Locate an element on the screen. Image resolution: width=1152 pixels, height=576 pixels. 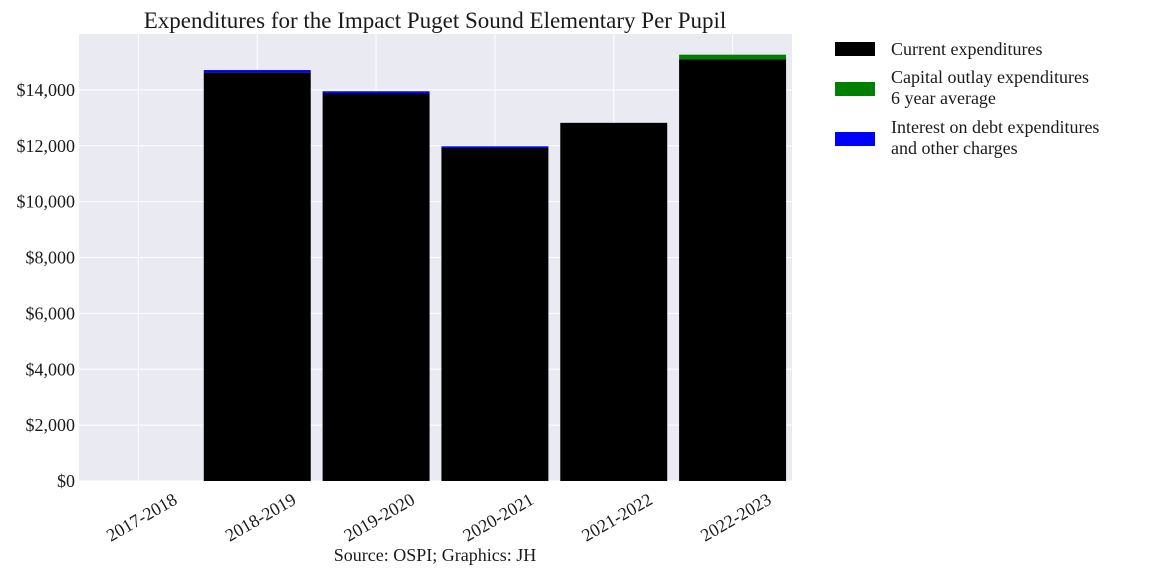
x-tick-label: 2019-2020 is located at coordinates (380, 517).